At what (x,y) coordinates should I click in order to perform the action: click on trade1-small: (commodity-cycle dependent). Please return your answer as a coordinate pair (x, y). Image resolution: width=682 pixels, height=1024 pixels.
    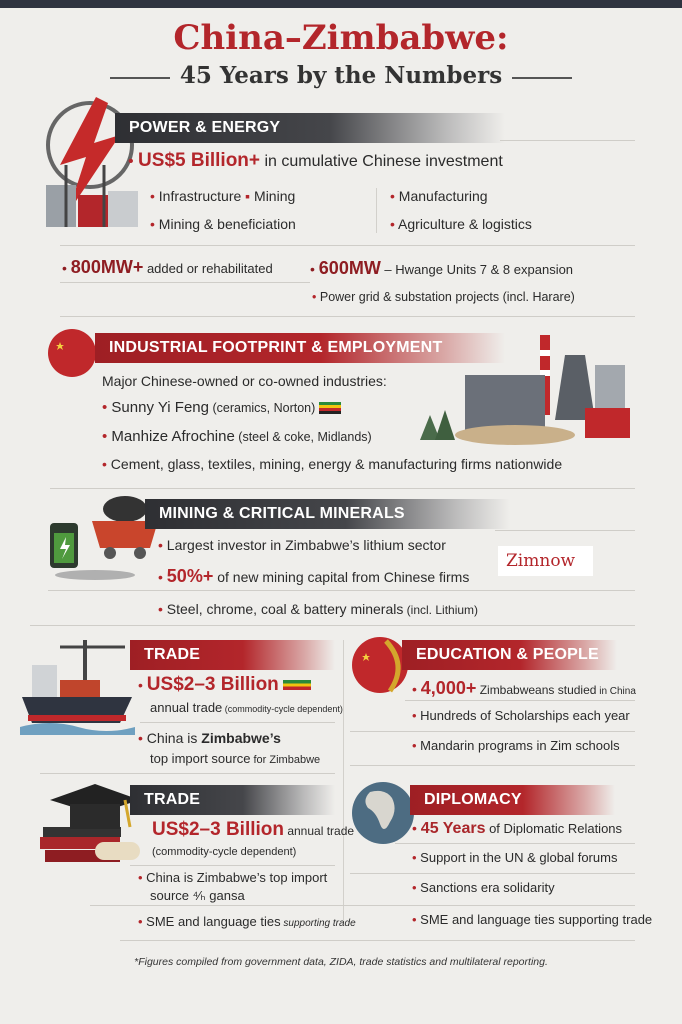
    Looking at the image, I should click on (282, 709).